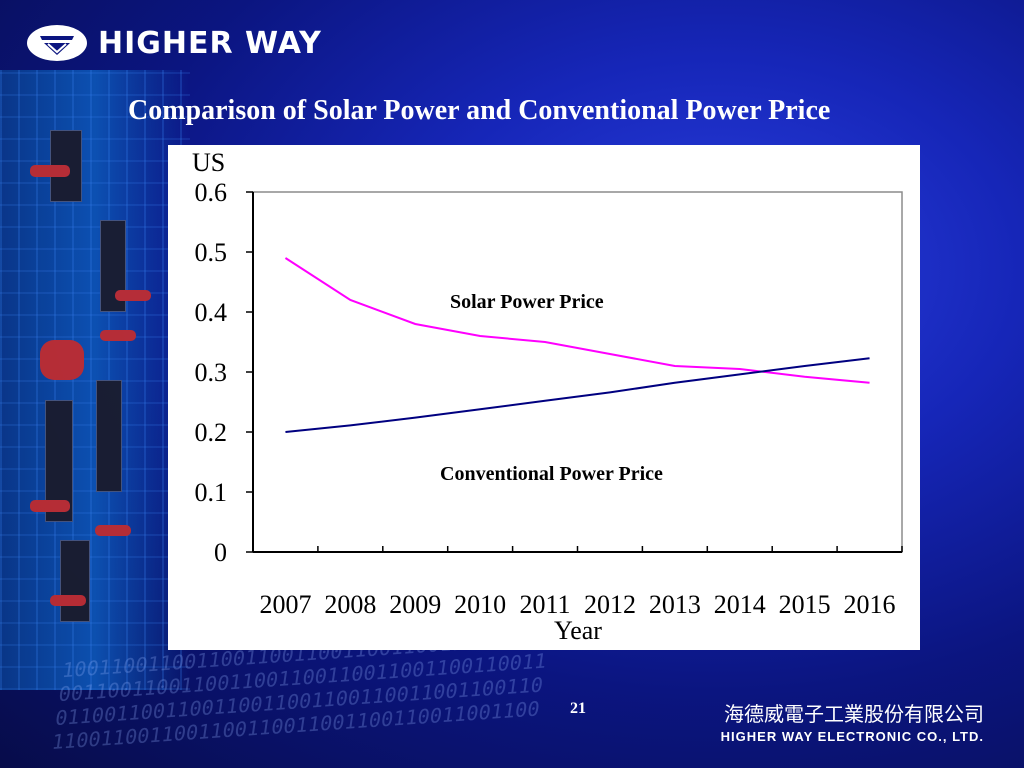 The height and width of the screenshot is (768, 1024). What do you see at coordinates (211, 252) in the screenshot?
I see `y-tick-label: 0.5` at bounding box center [211, 252].